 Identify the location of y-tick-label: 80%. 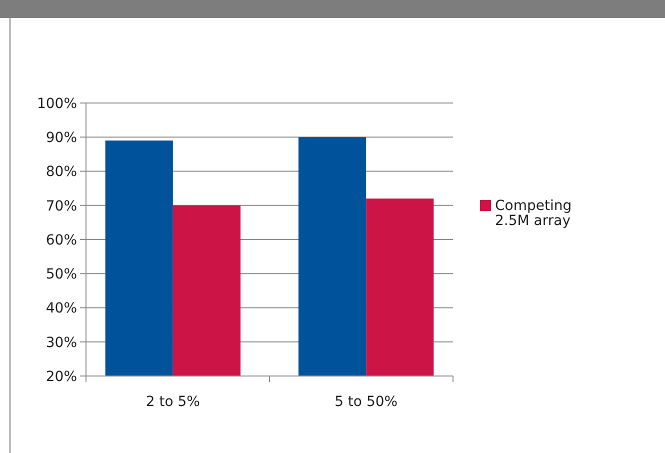
(61, 172).